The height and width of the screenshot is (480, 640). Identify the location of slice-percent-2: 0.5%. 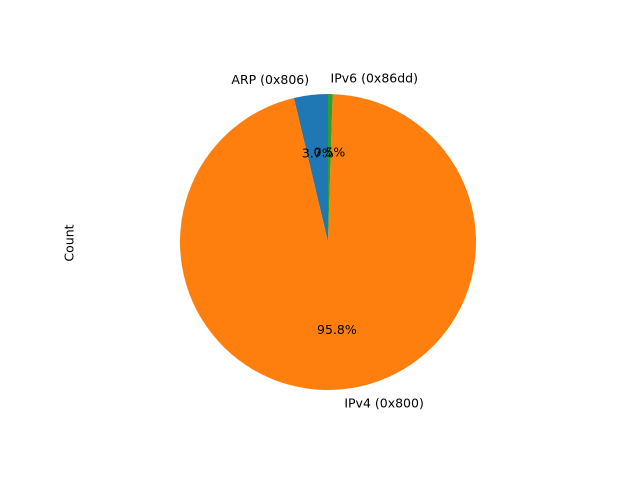
(330, 152).